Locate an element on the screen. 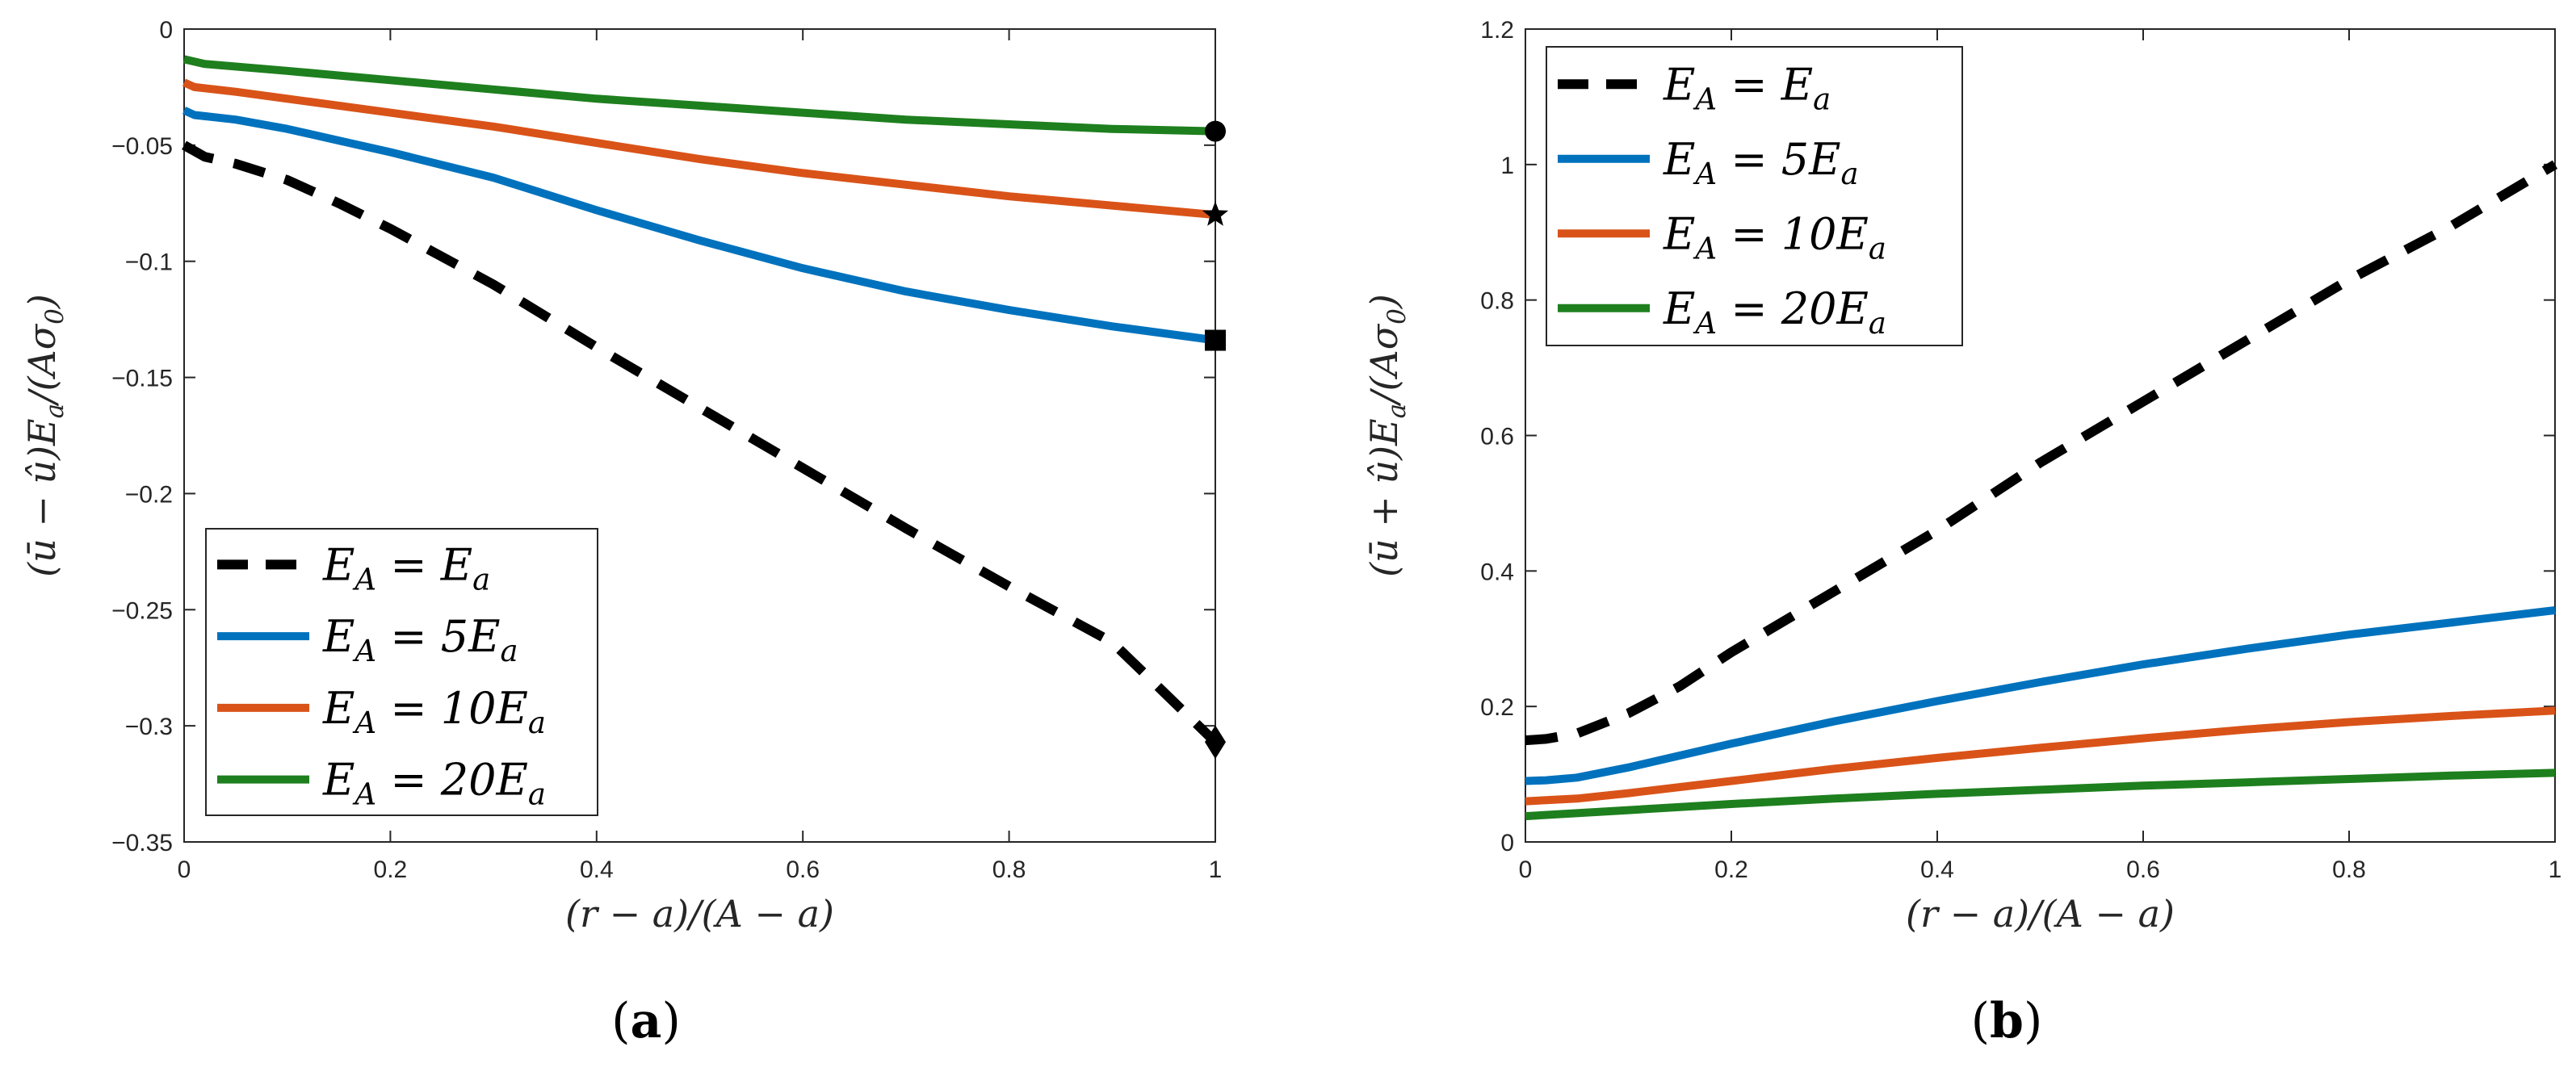 Image resolution: width=2576 pixels, height=1072 pixels. y-axis-label: (ū + û)Ea​/(Aσ0​) is located at coordinates (1387, 435).